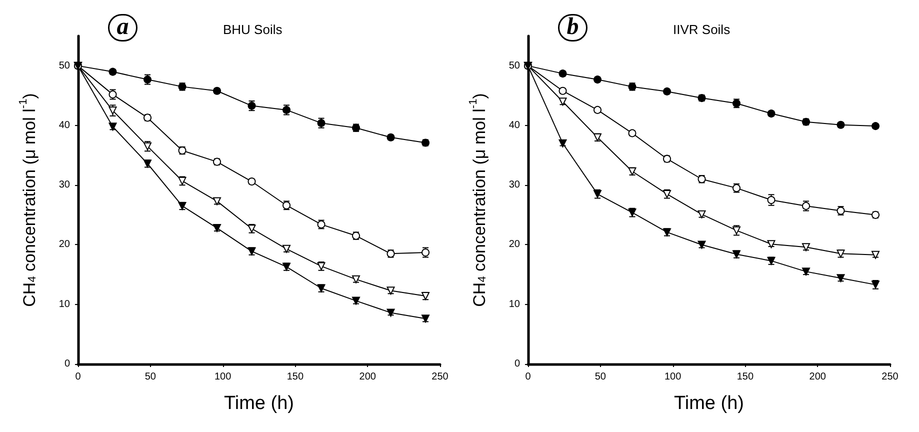 This screenshot has height=432, width=919. I want to click on annotation: a, so click(122, 27).